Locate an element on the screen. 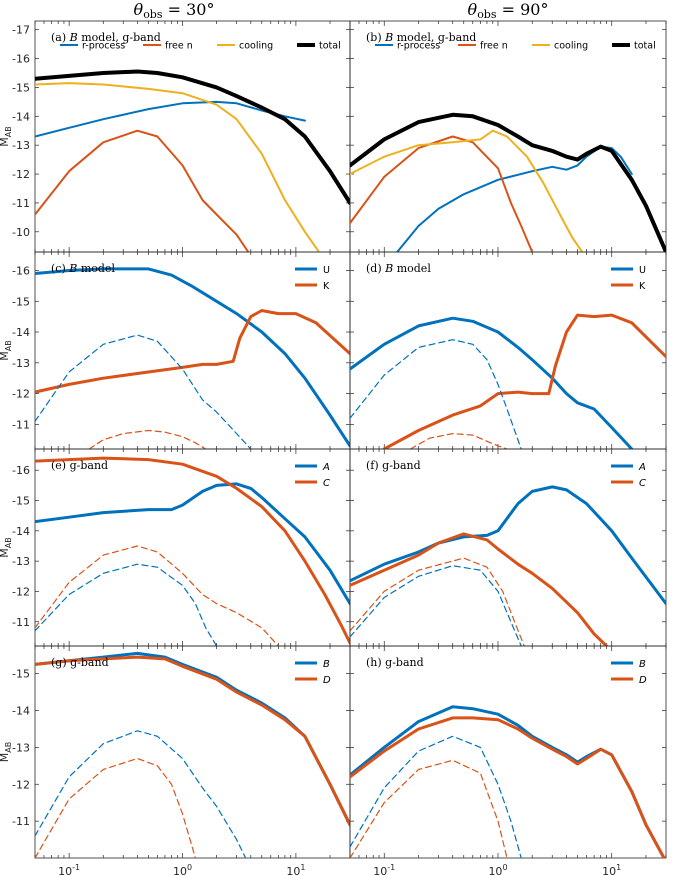  series-group-a is located at coordinates (192, 160).